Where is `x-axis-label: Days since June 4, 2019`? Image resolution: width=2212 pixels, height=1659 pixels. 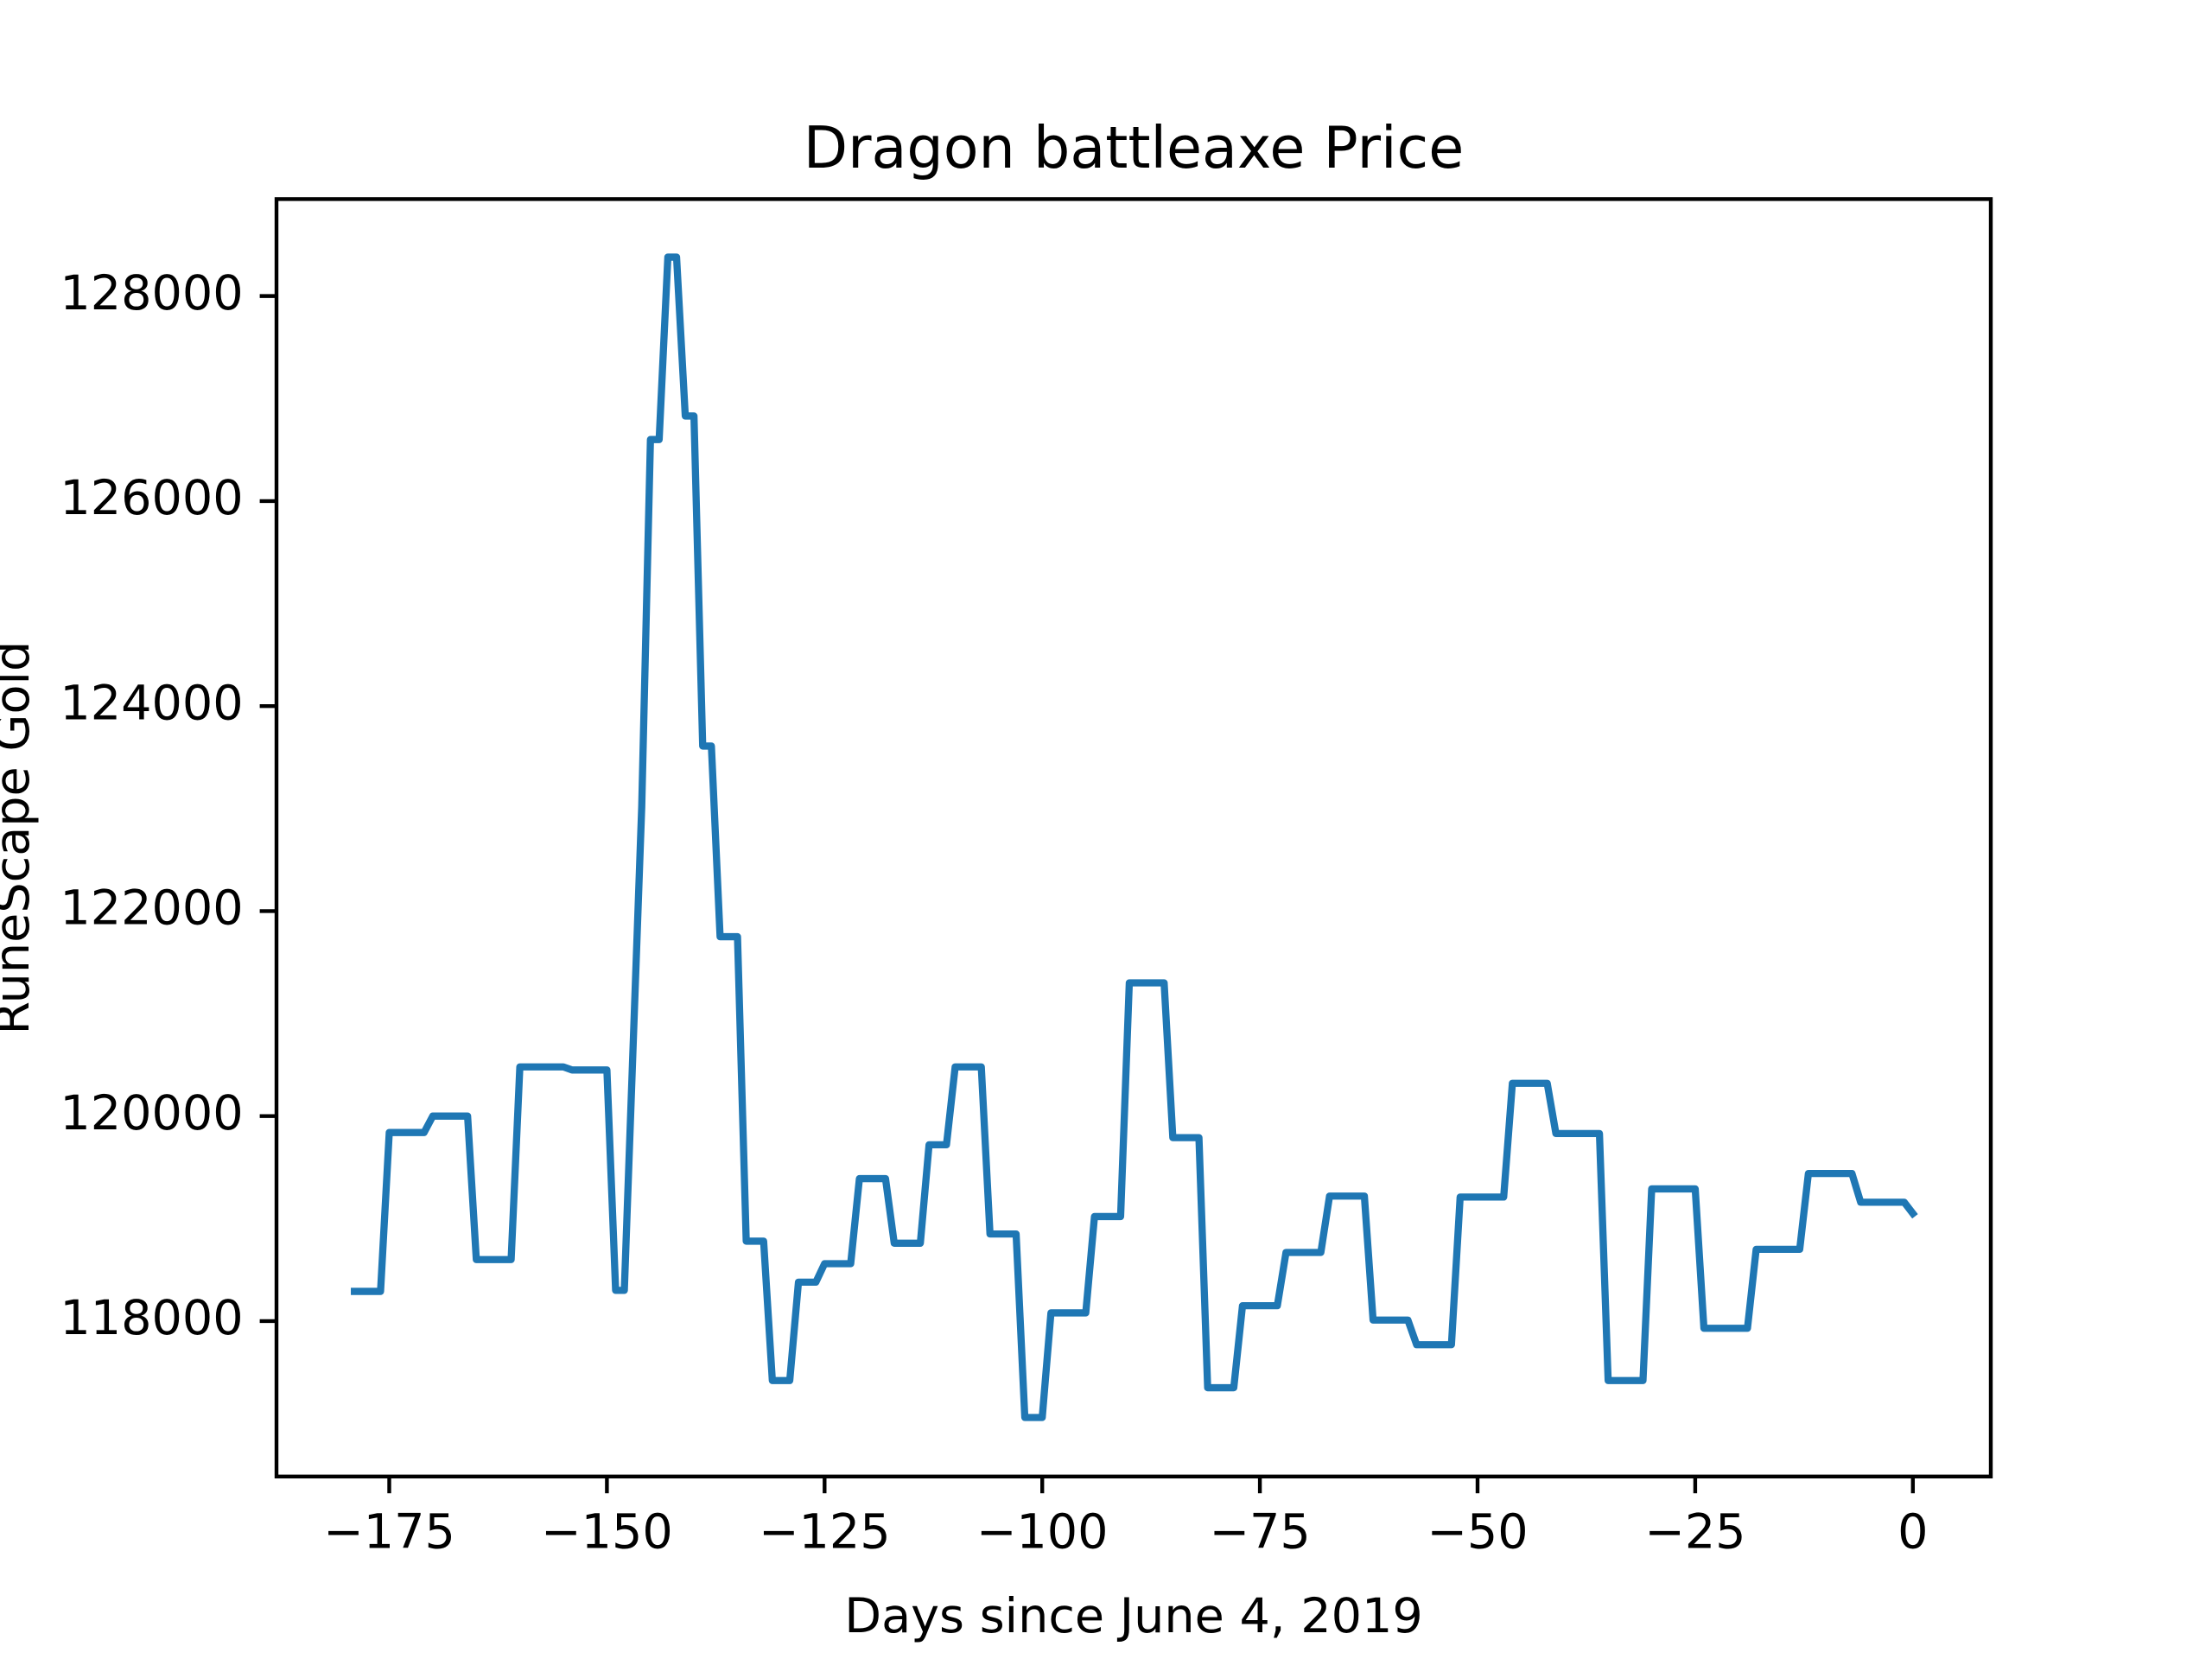 x-axis-label: Days since June 4, 2019 is located at coordinates (1133, 1616).